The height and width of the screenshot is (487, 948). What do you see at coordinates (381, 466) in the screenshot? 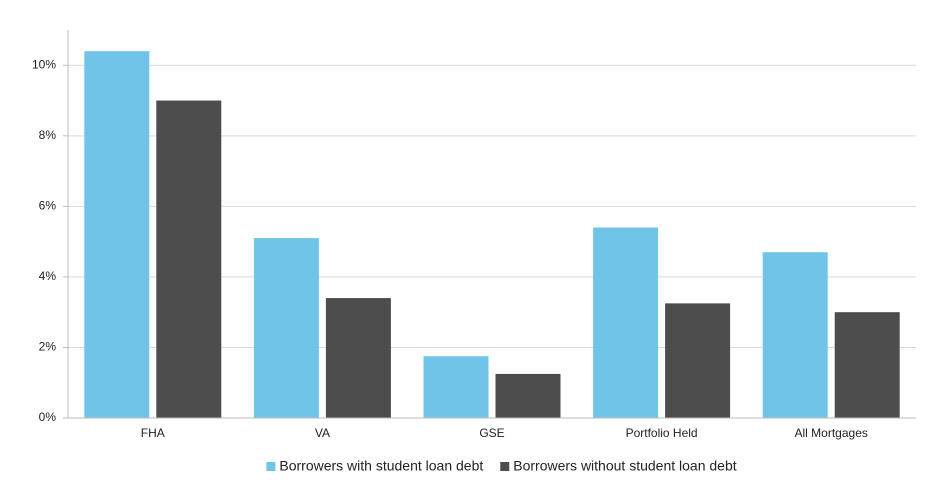
I see `legend-label: Borrowers with student loan debt` at bounding box center [381, 466].